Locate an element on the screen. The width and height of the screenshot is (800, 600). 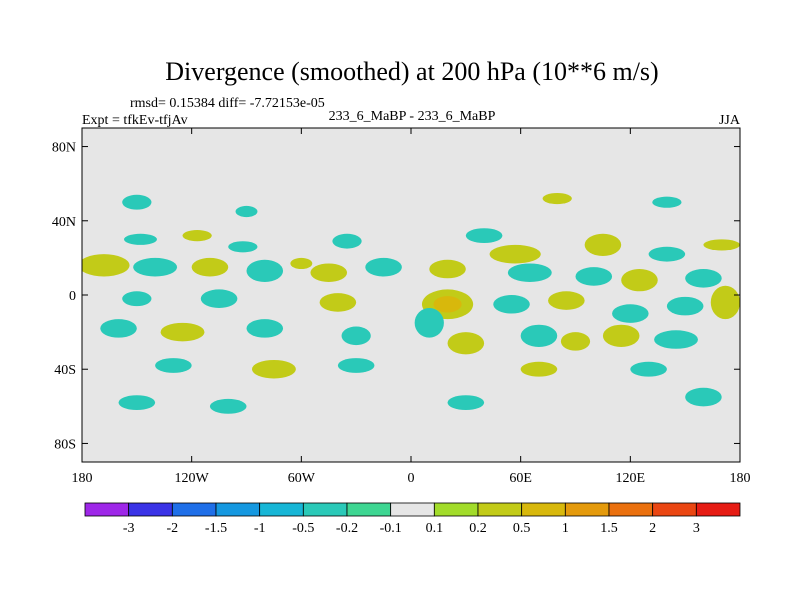
x-tick-label: 0 is located at coordinates (411, 478).